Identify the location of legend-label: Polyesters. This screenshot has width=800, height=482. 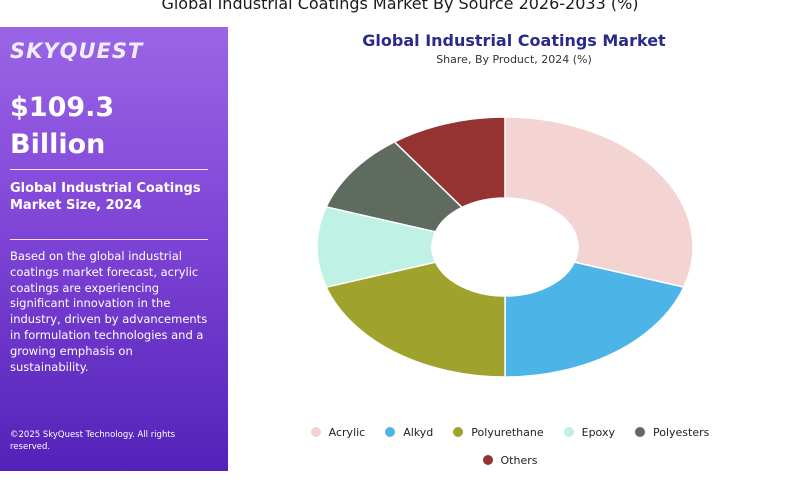
(681, 432).